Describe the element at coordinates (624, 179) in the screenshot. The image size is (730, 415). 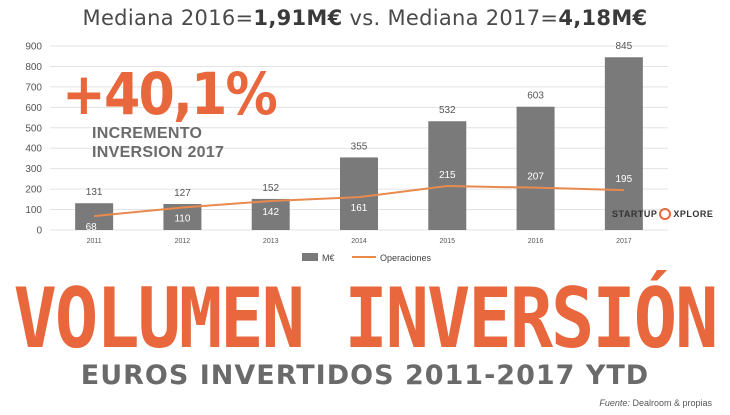
I see `line-value-label: 195` at that location.